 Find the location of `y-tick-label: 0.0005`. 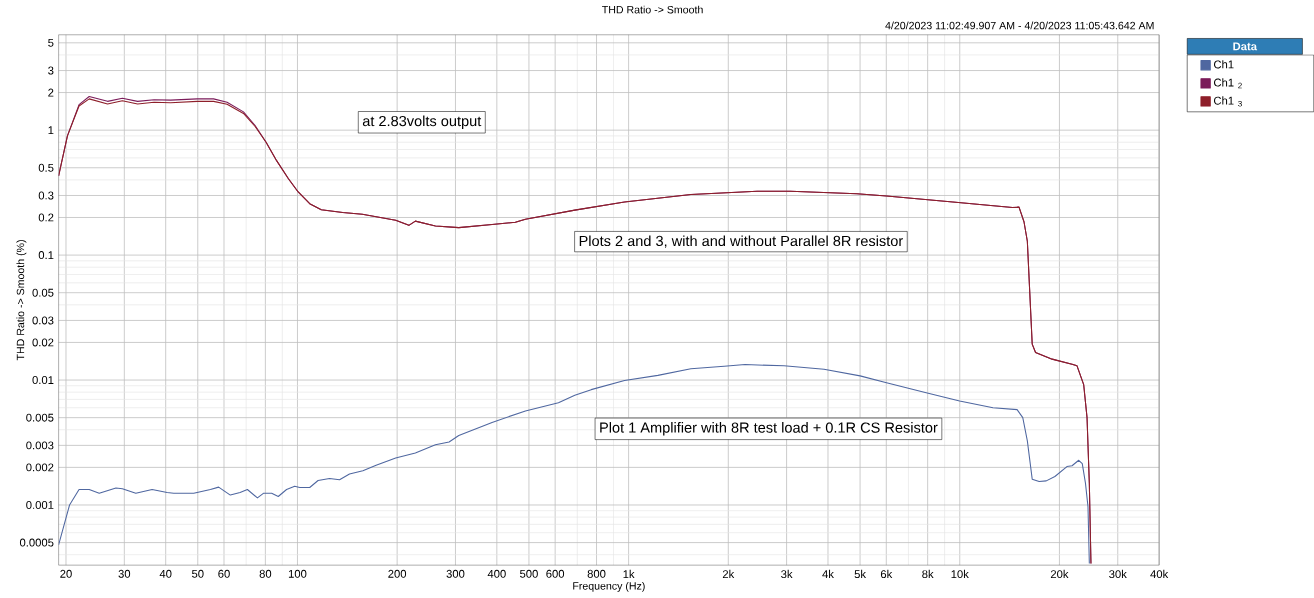

y-tick-label: 0.0005 is located at coordinates (36, 542).